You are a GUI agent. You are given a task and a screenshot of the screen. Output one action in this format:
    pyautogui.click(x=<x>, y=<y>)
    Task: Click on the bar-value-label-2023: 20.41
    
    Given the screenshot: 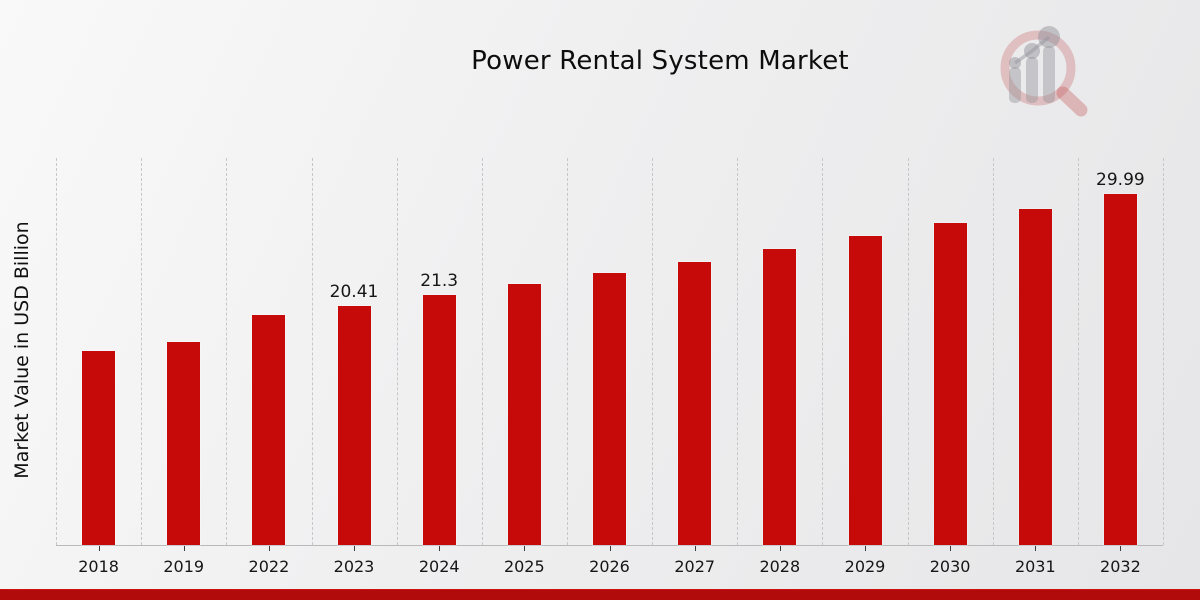 What is the action you would take?
    pyautogui.click(x=354, y=291)
    